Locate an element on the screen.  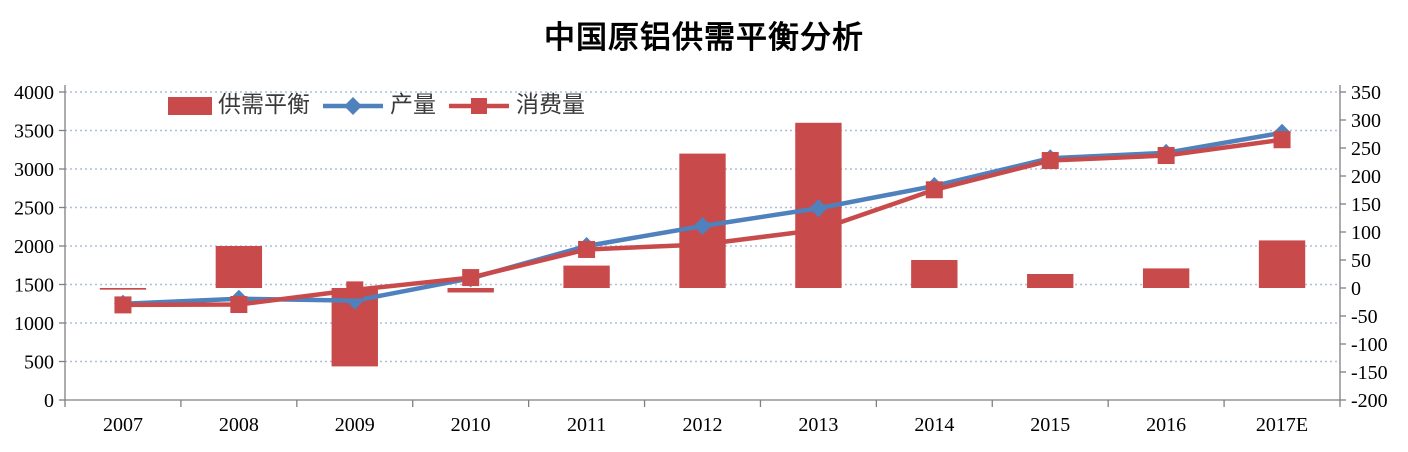
left-axis-tick-label: 3000 is located at coordinates (34, 170).